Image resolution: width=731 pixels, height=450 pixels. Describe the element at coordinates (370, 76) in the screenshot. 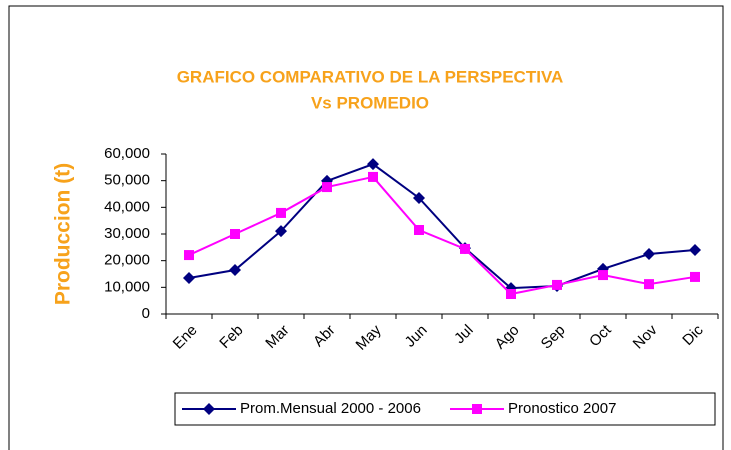

I see `chart-title: GRAFICO COMPARATIVO DE LA PERSPECTIVA` at that location.